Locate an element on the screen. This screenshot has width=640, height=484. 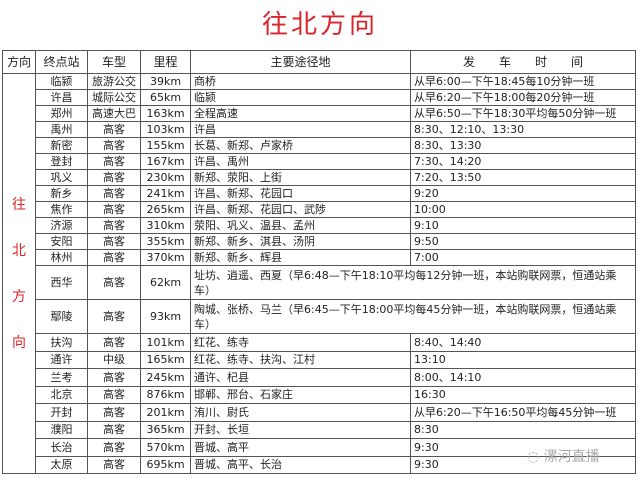
distance-cell: 230km is located at coordinates (165, 177).